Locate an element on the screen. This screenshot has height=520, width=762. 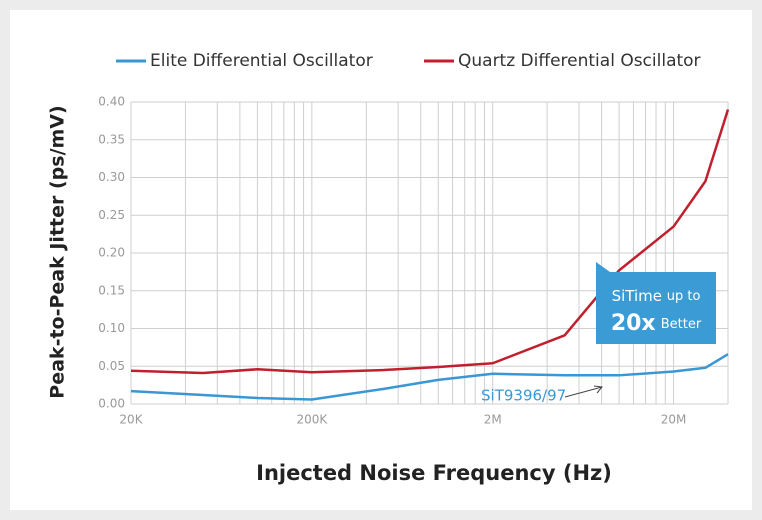
legend-label: Quartz Differential Oscillator is located at coordinates (579, 61).